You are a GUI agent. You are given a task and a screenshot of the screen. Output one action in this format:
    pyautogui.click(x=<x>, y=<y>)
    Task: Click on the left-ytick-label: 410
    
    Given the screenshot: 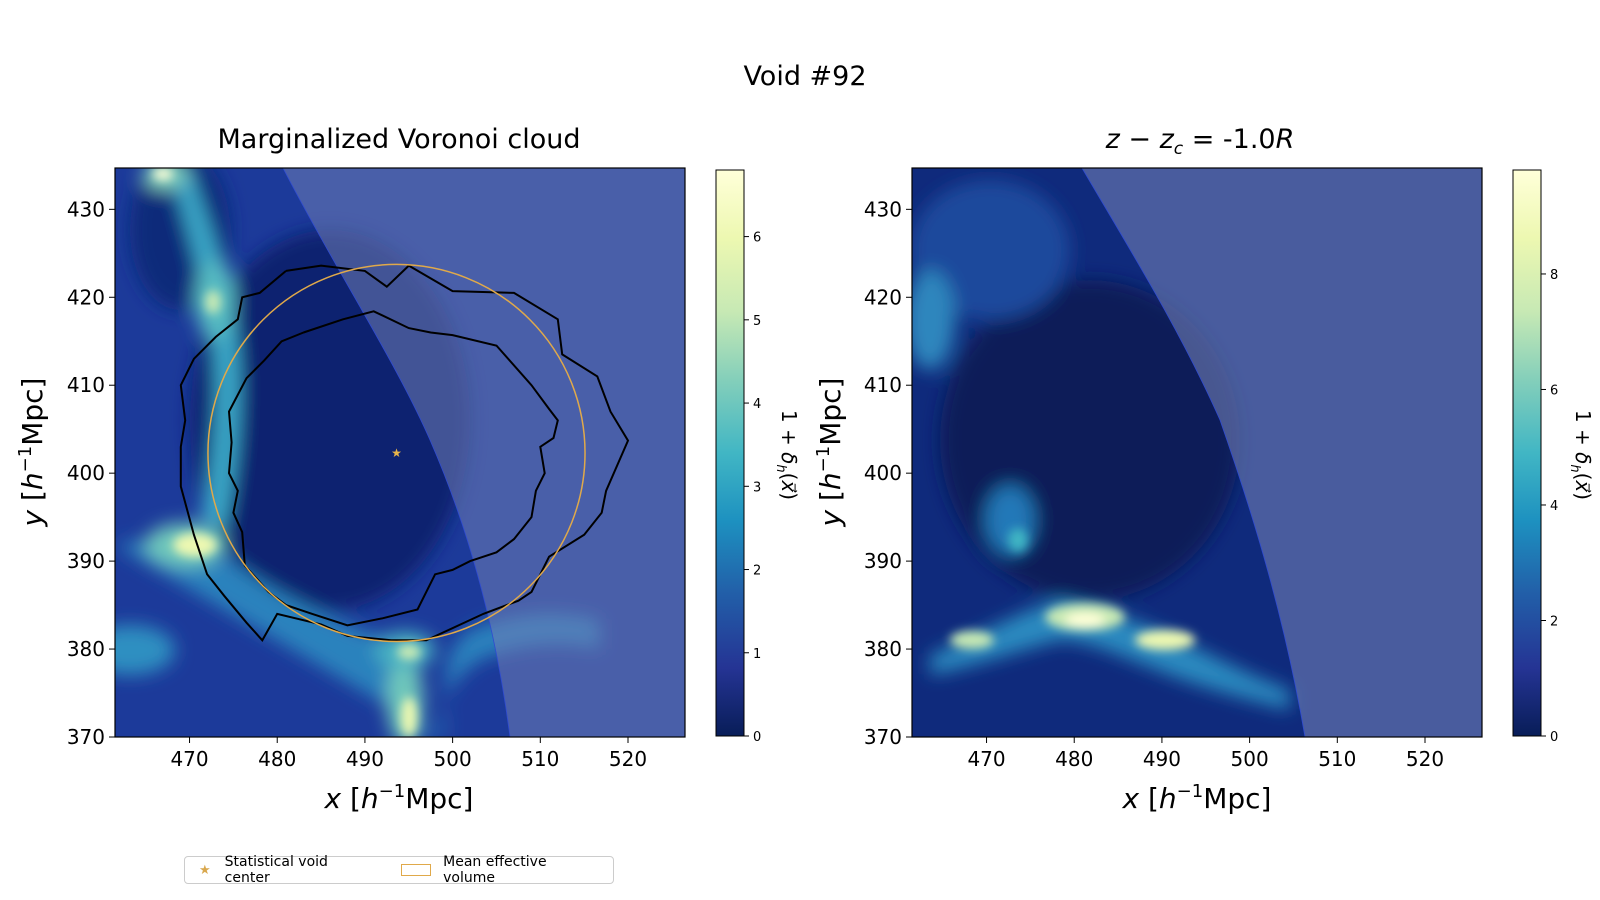 What is the action you would take?
    pyautogui.click(x=86, y=385)
    